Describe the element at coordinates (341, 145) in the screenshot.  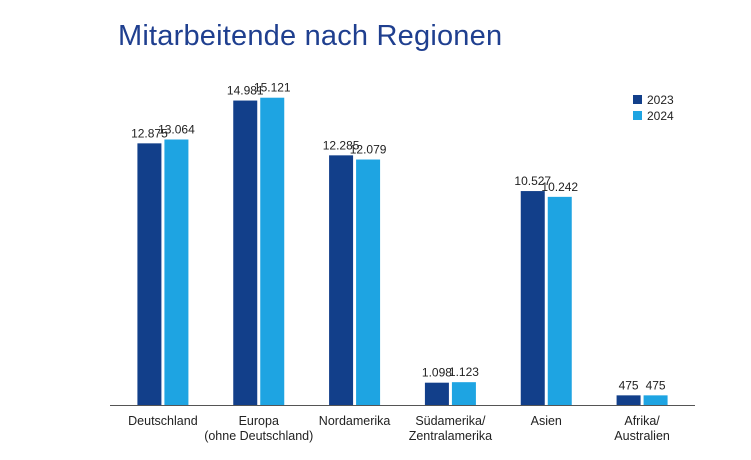
I see `value-label-2023-2: 12.285` at that location.